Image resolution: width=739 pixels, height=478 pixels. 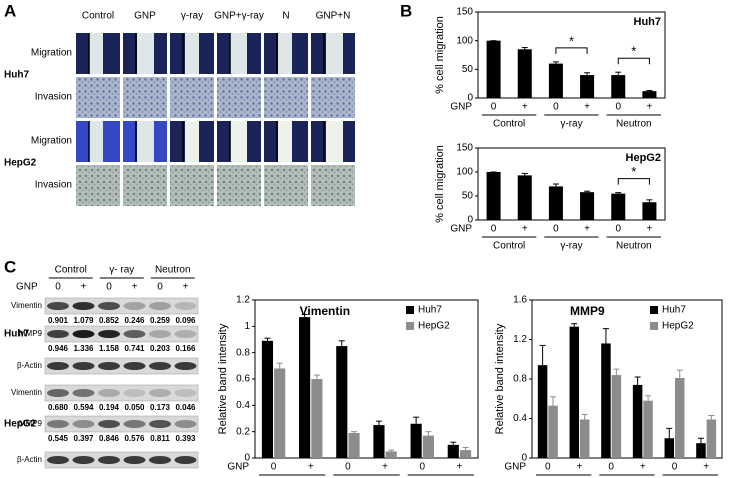 I want to click on row-label: Migration, so click(x=51, y=53).